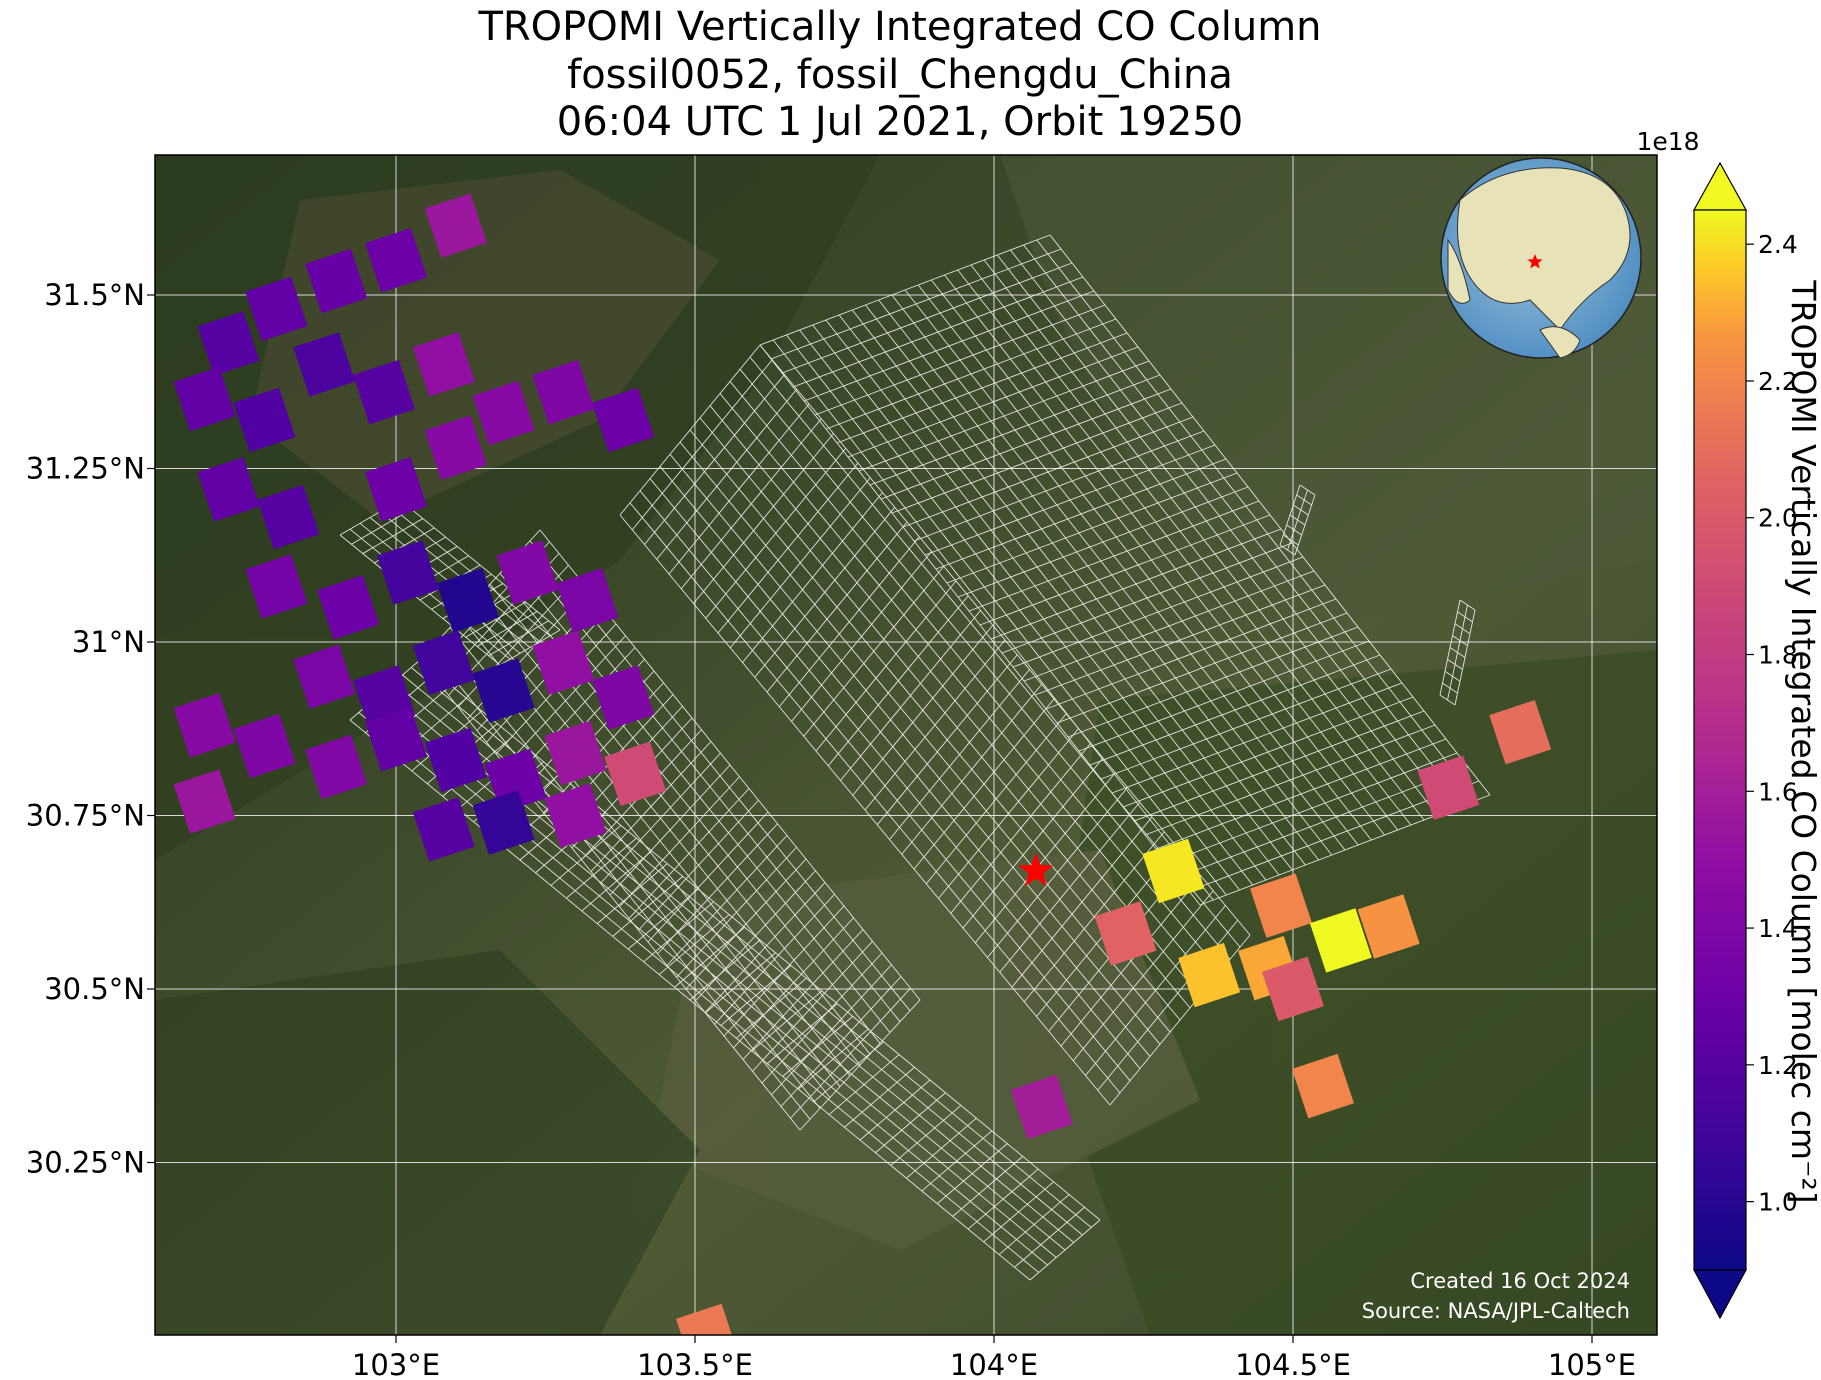 The image size is (1821, 1380). Describe the element at coordinates (85, 816) in the screenshot. I see `y-tick-label-3: 30.75°N` at that location.